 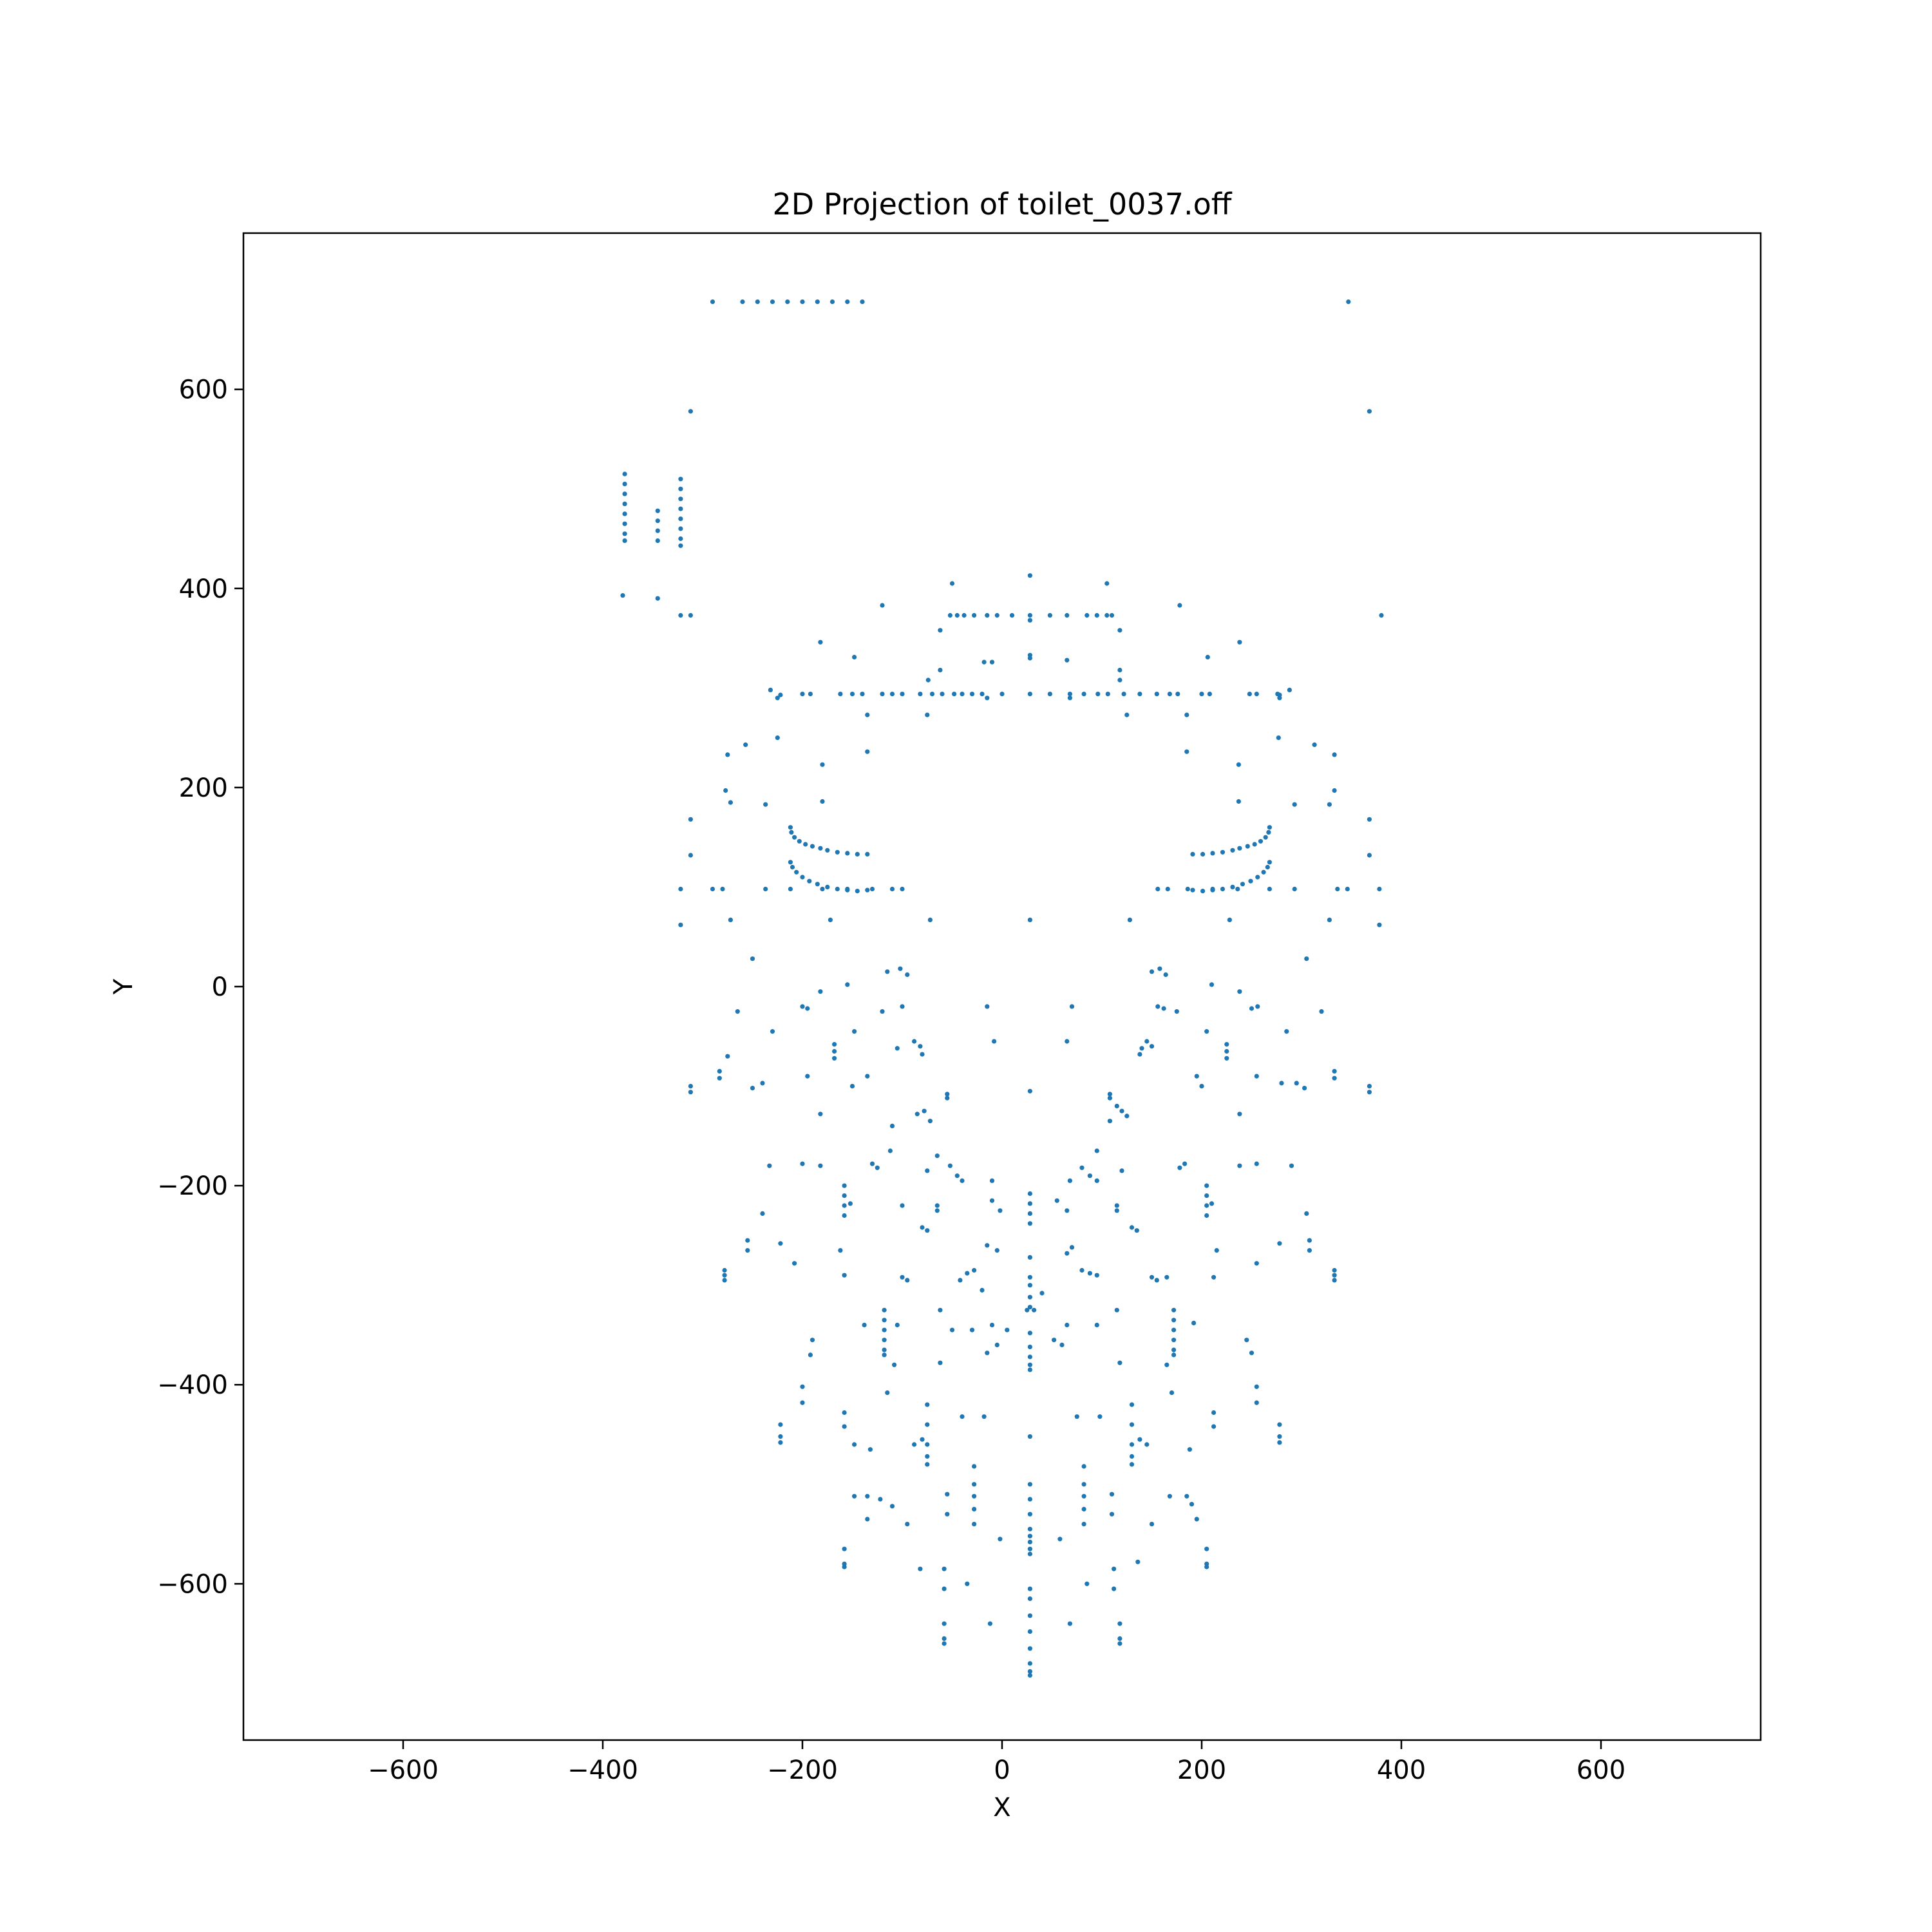 What do you see at coordinates (192, 1385) in the screenshot?
I see `y-tick-label: −400` at bounding box center [192, 1385].